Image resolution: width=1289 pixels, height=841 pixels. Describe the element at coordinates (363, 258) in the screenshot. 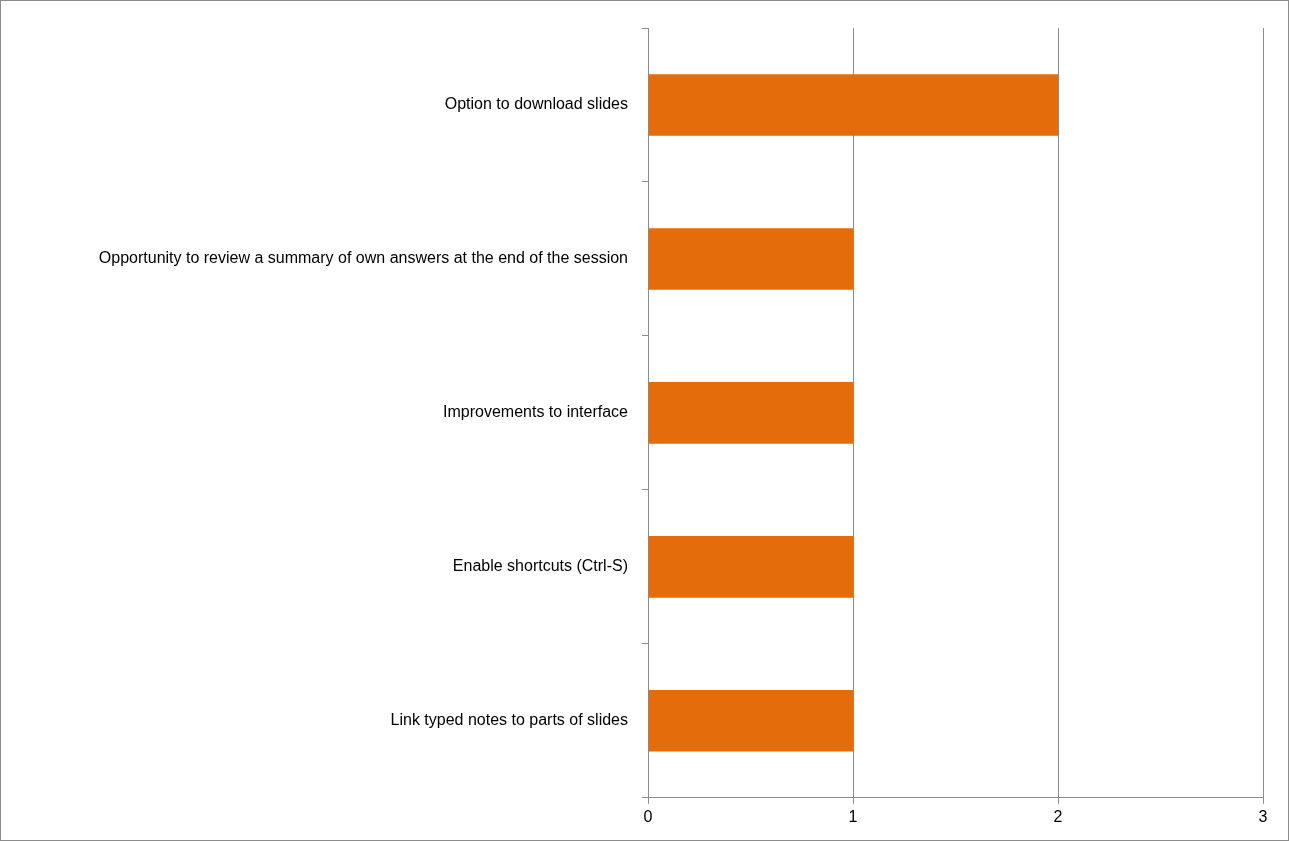

I see `y-tick-label: Opportunity to review a summary of own answers at the end of the session` at that location.